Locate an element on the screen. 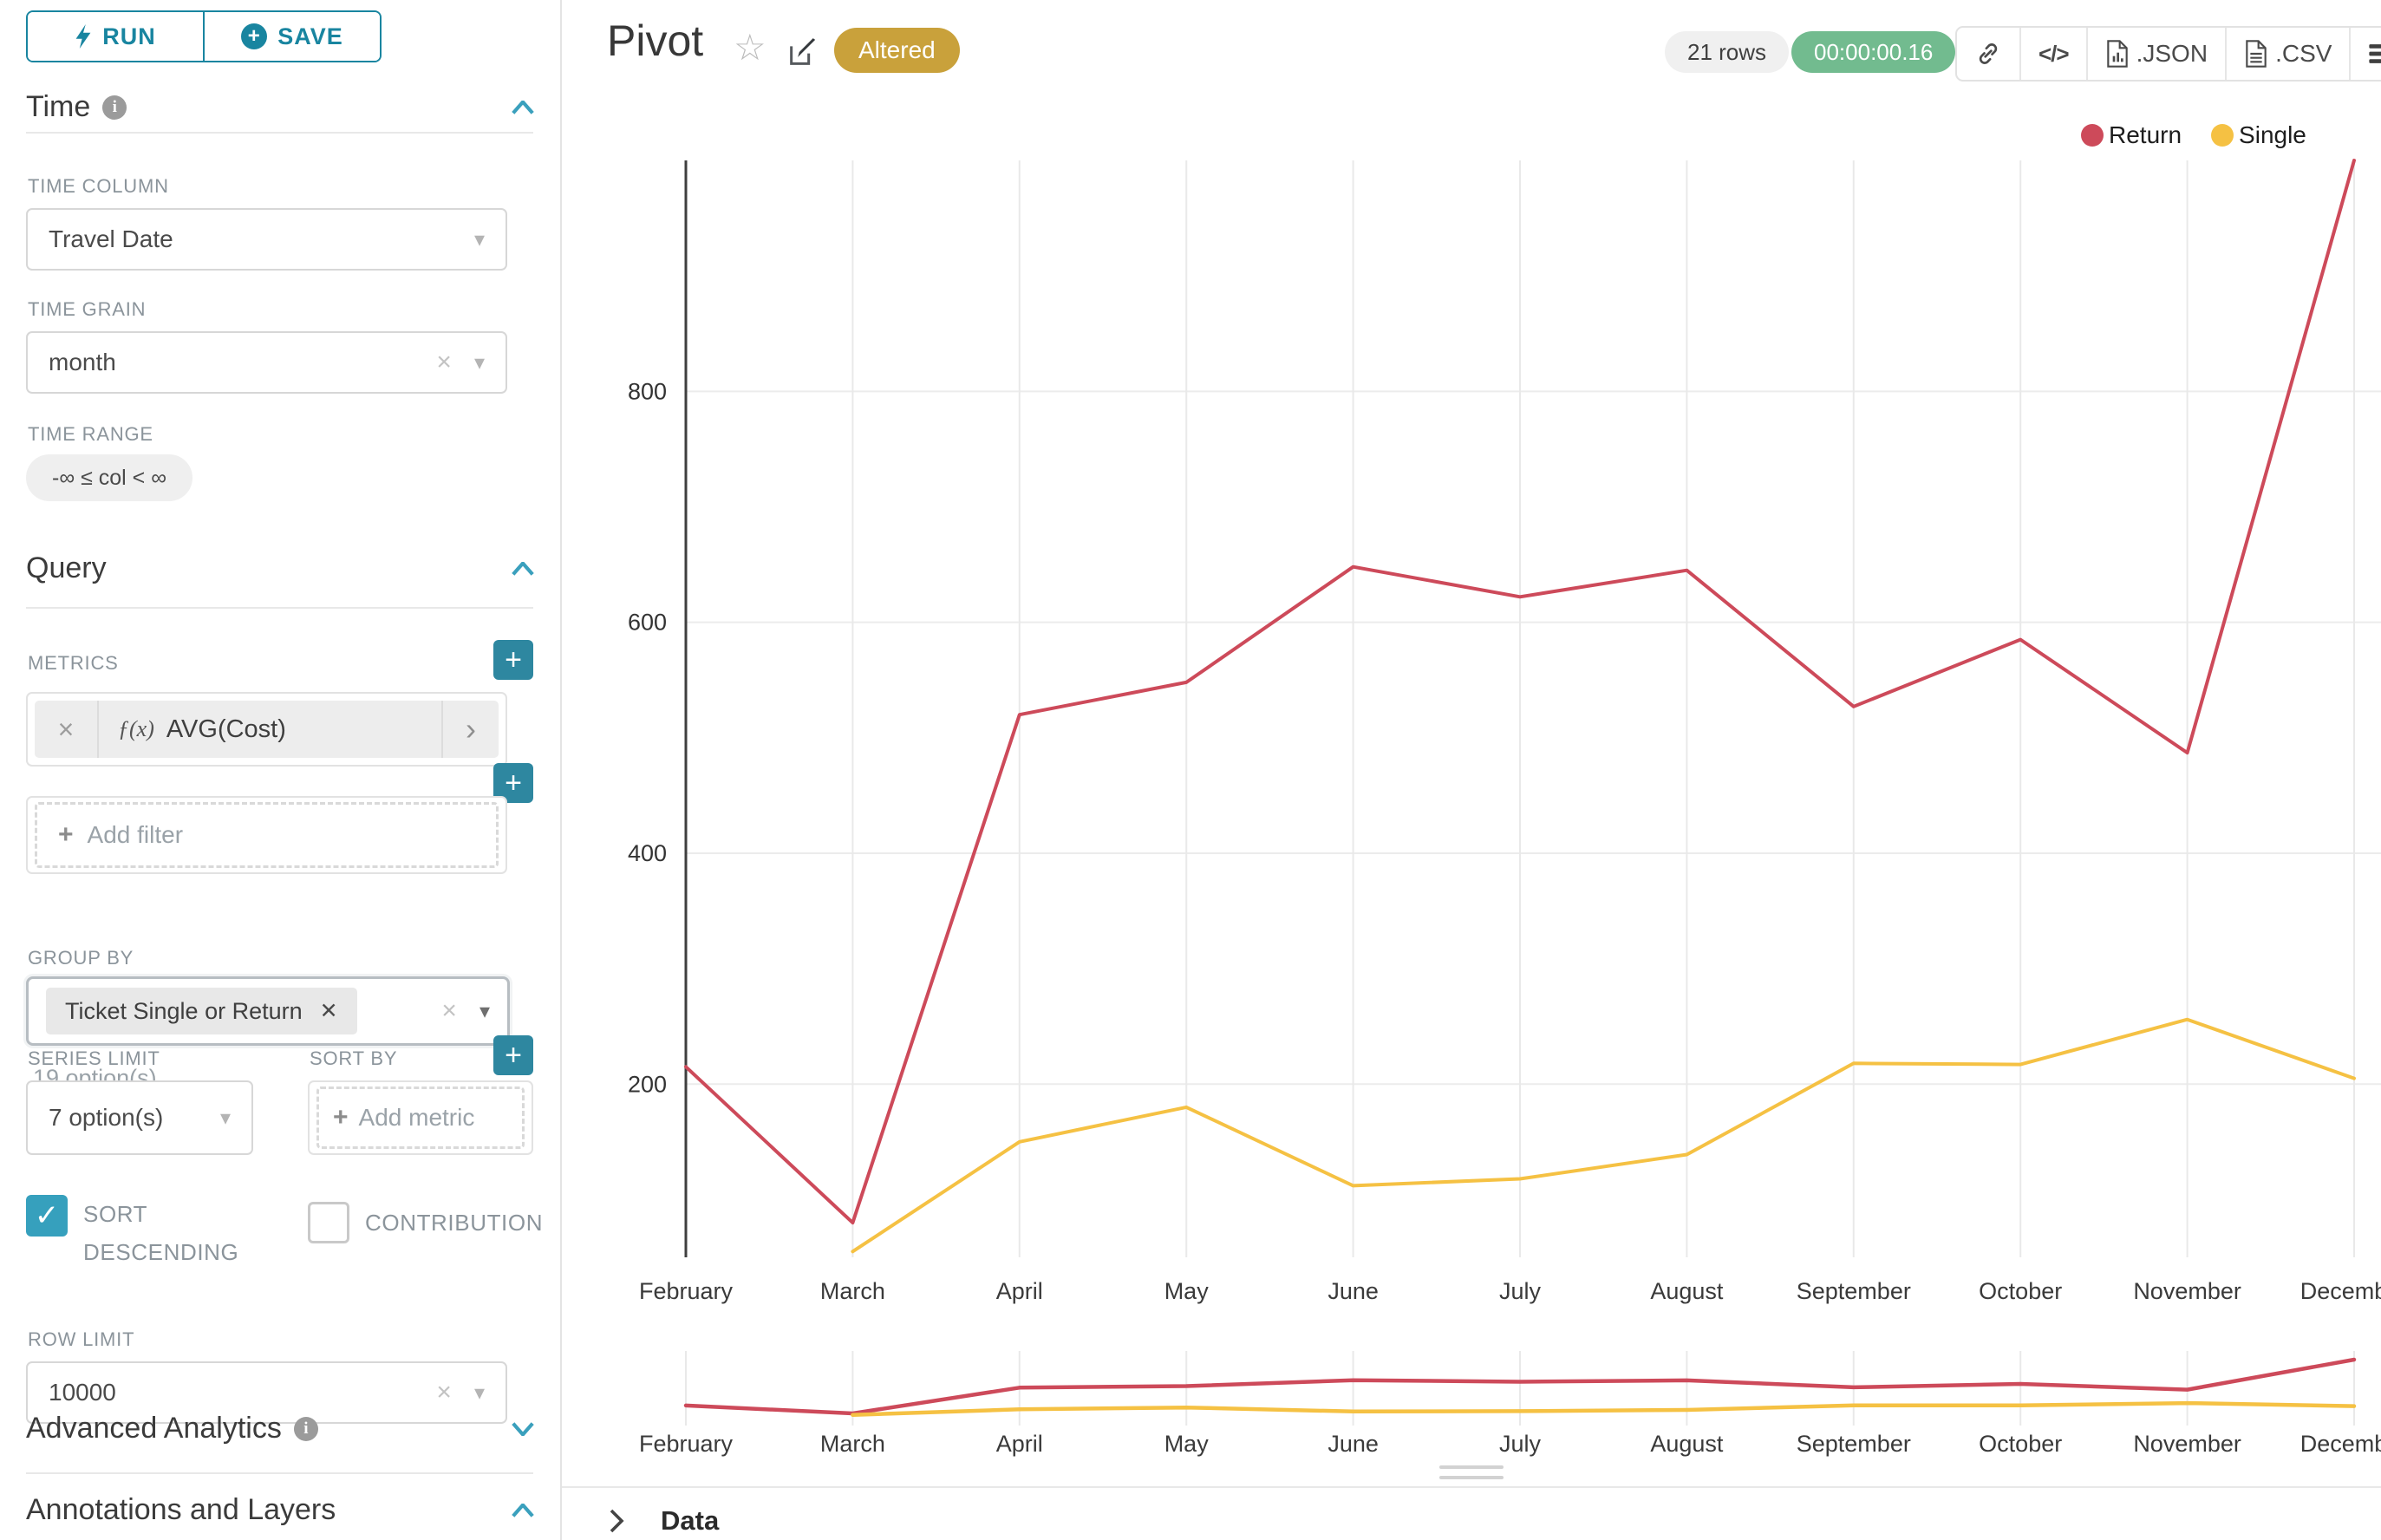 This screenshot has width=2381, height=1540. export-csv-button: .CSV is located at coordinates (2287, 54).